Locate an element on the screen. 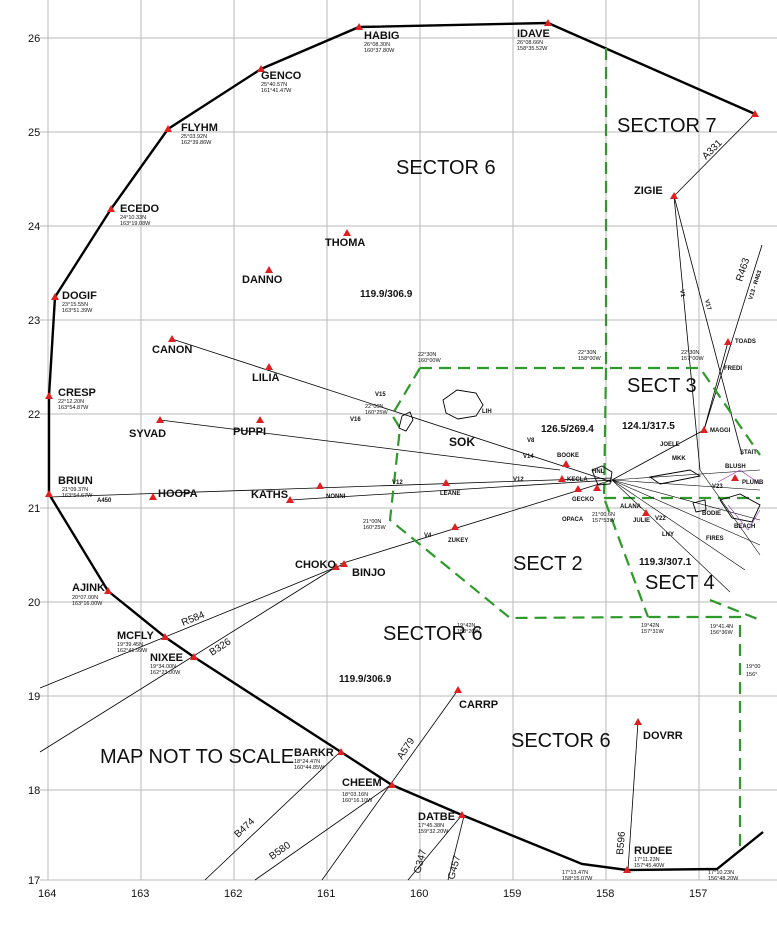  fix-coord: 160°44.85W is located at coordinates (309, 768).